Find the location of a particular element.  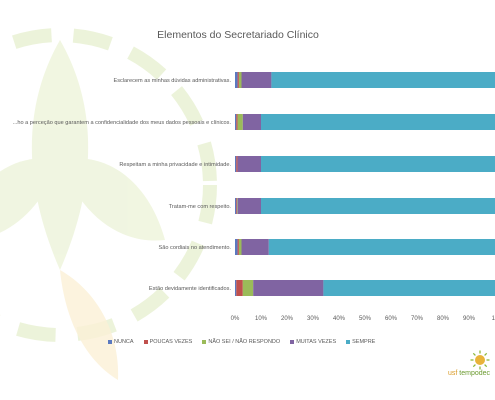

legend-item: NUNCA is located at coordinates (121, 342).